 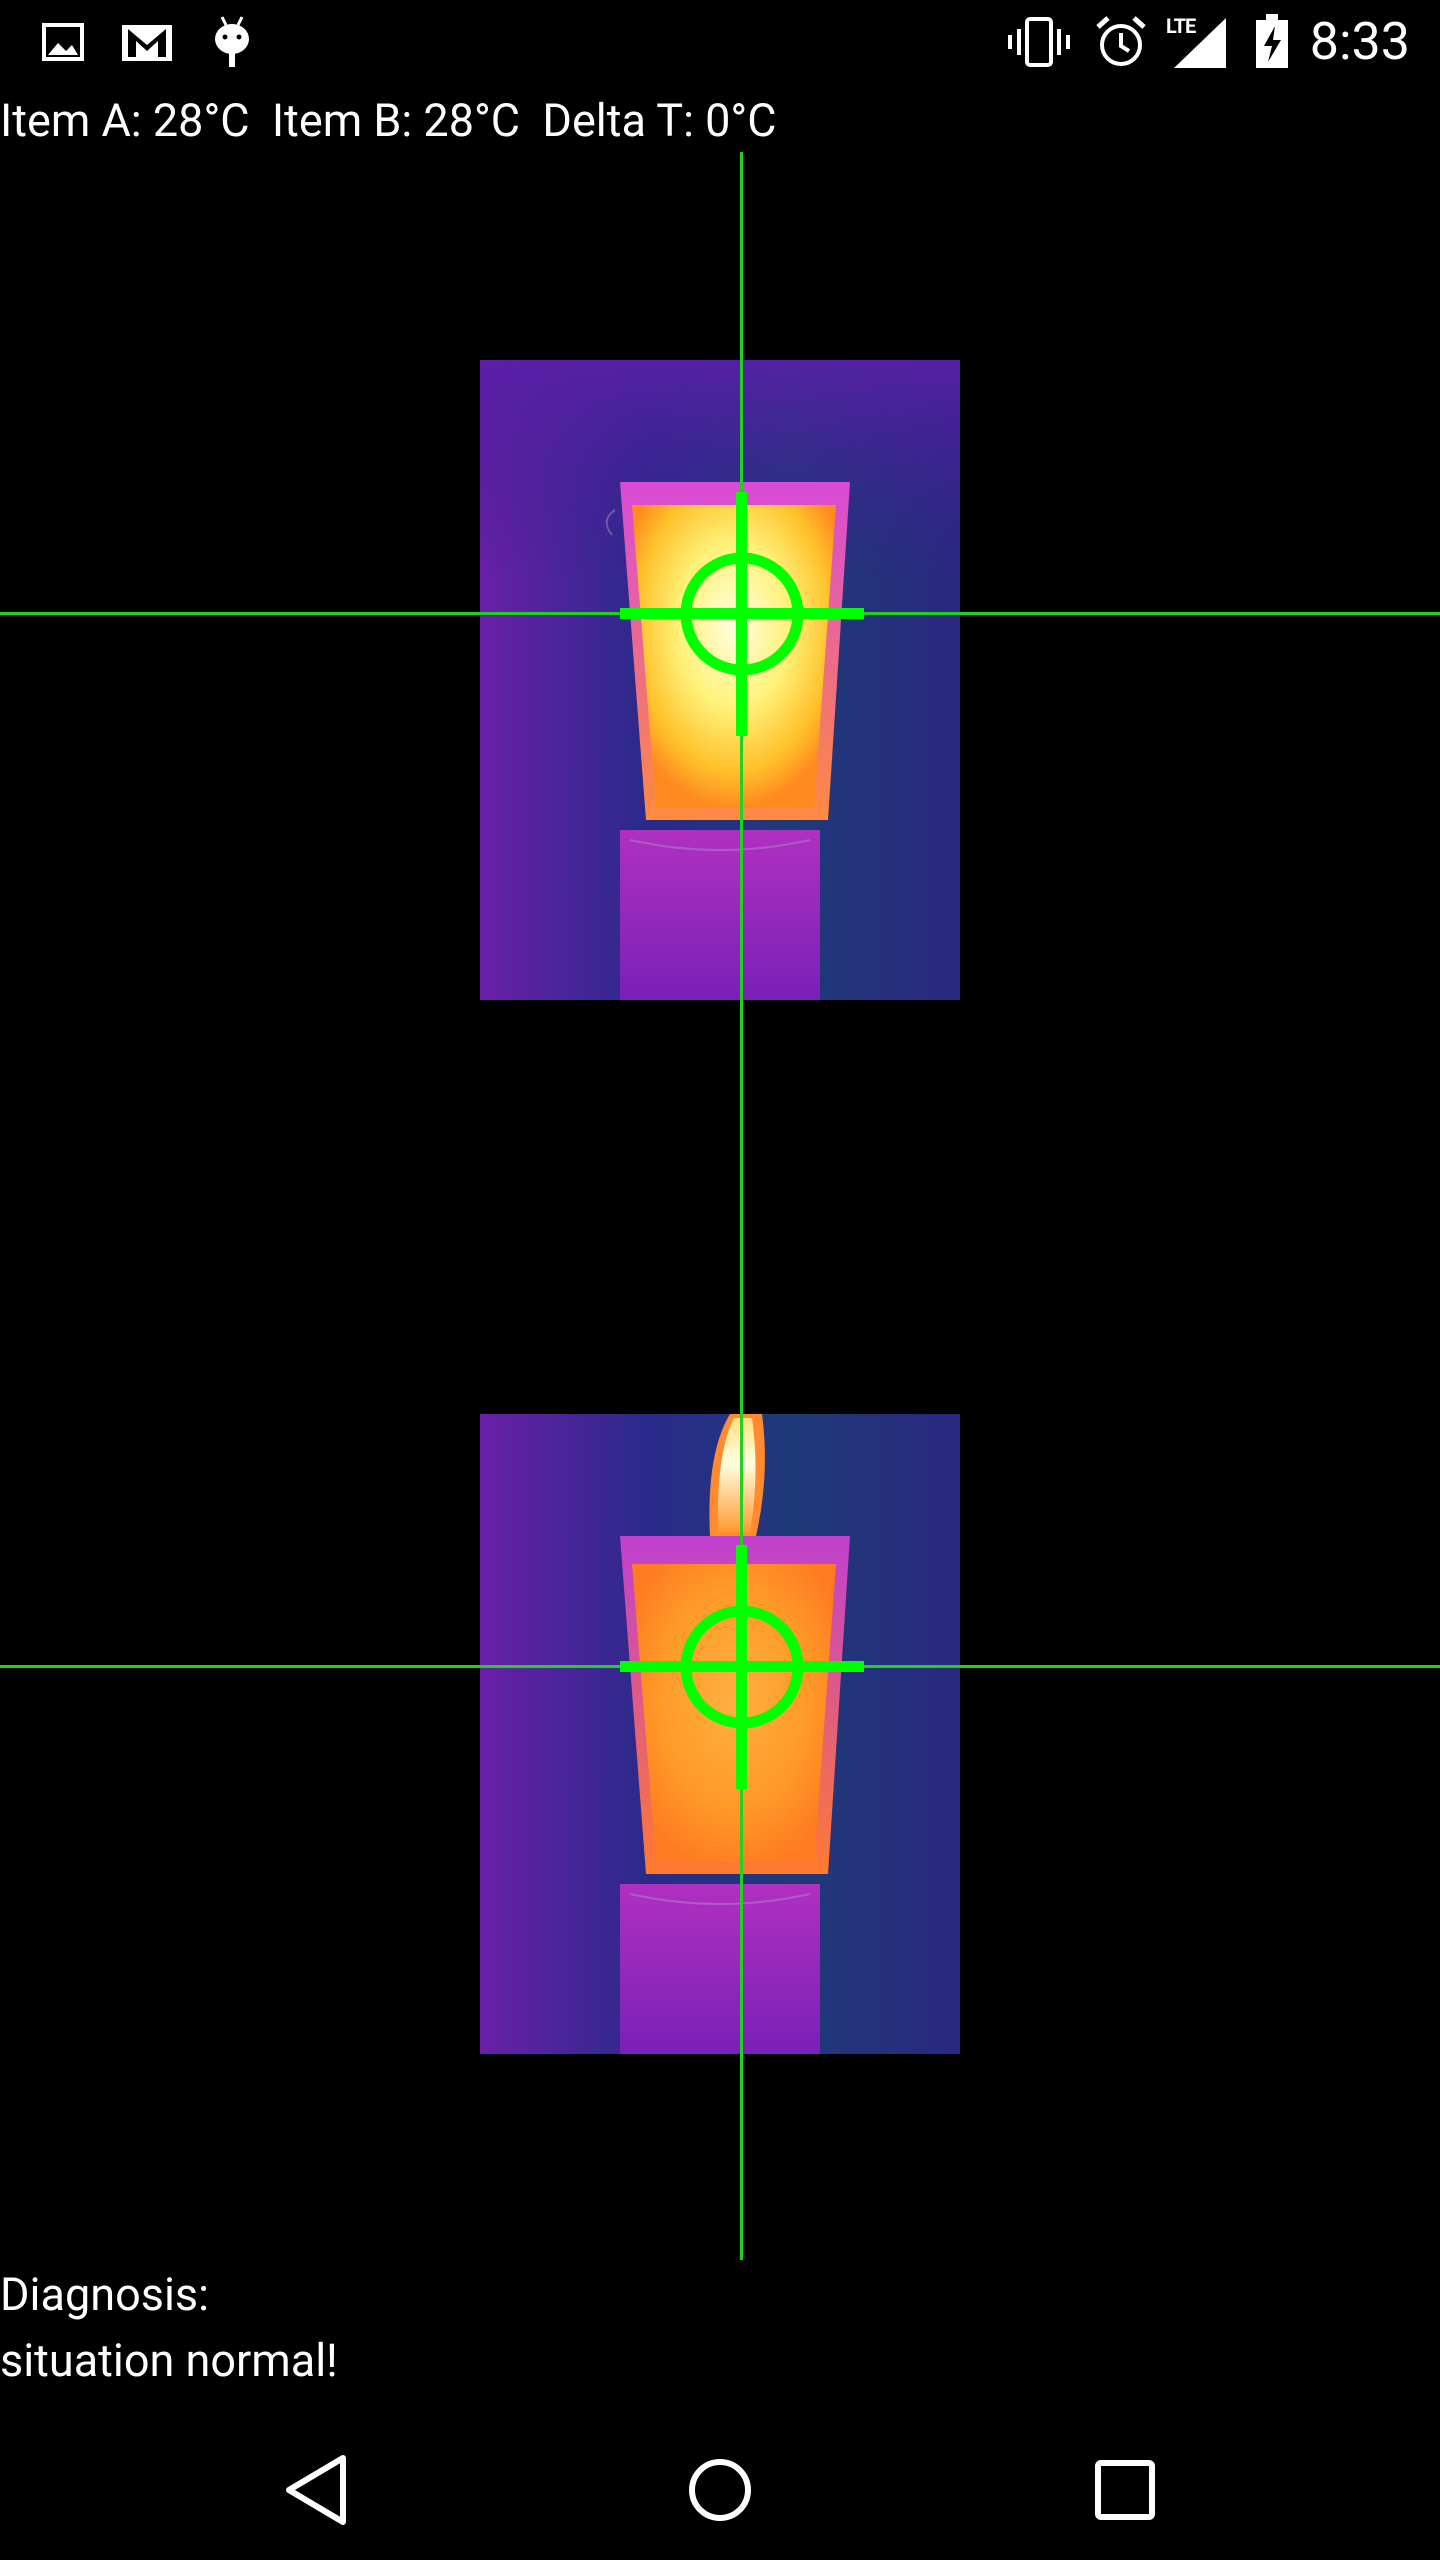 I want to click on diagnosis-label: Diagnosis:, so click(x=105, y=2294).